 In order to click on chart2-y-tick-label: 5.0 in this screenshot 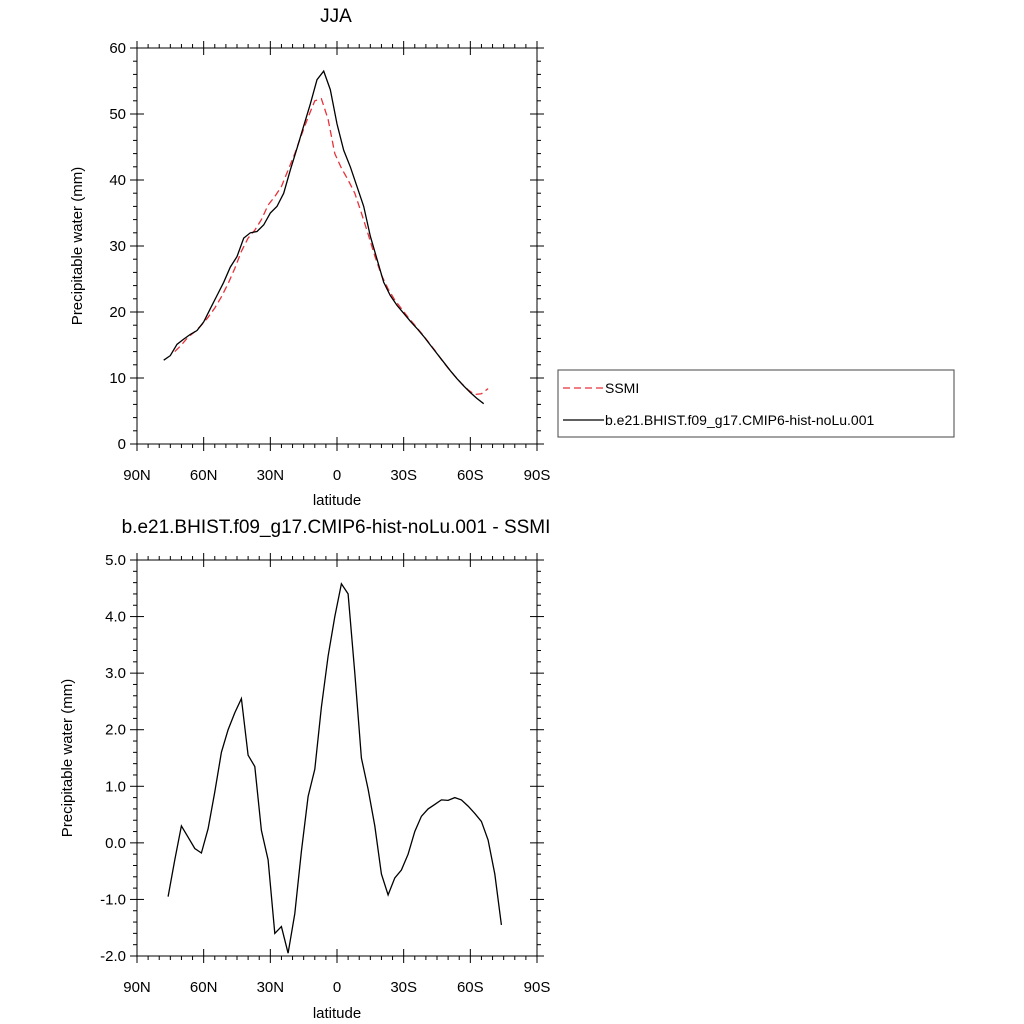, I will do `click(115, 560)`.